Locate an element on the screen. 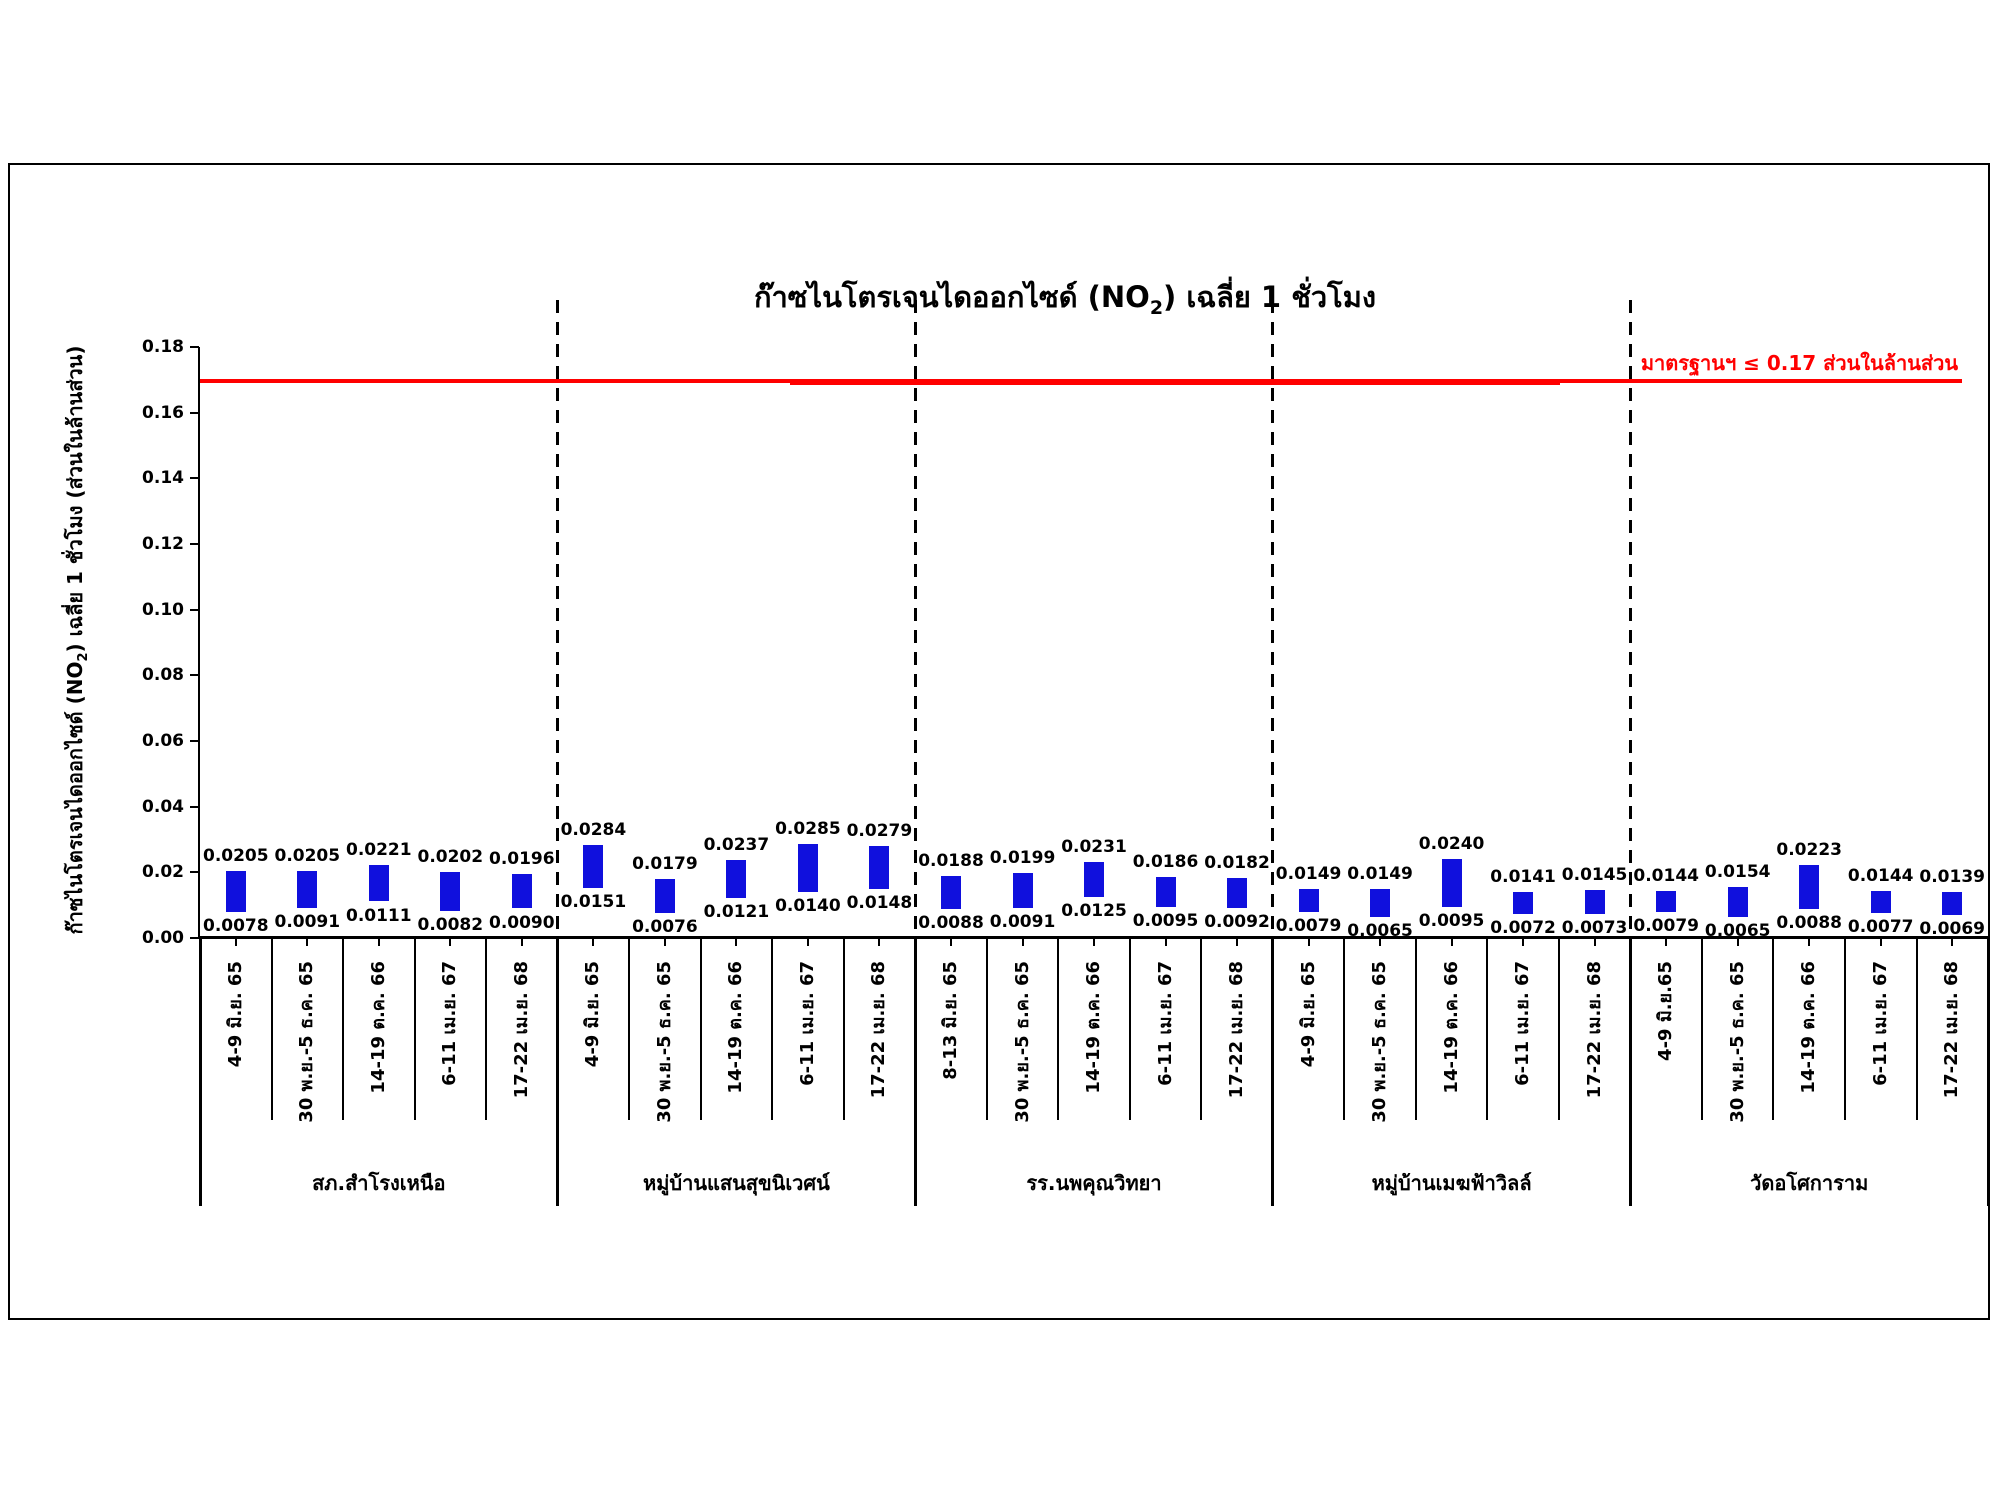 The image size is (2000, 1500). min-value-label: 0.0151 is located at coordinates (593, 902).